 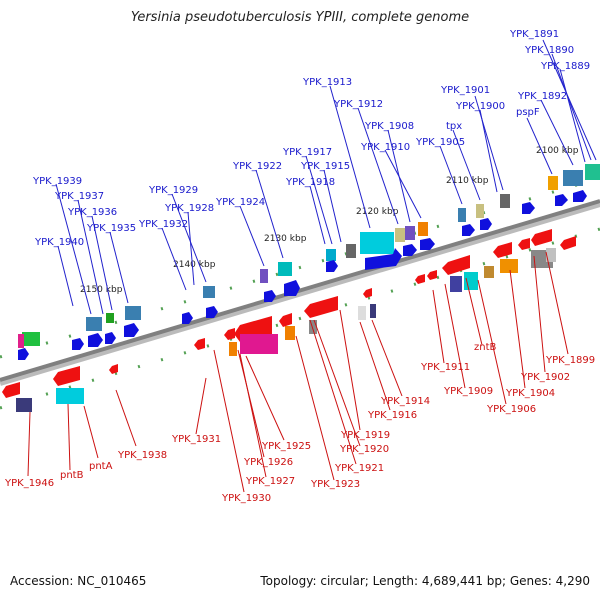 What do you see at coordinates (359, 468) in the screenshot?
I see `gene-label: YPK_1921` at bounding box center [359, 468].